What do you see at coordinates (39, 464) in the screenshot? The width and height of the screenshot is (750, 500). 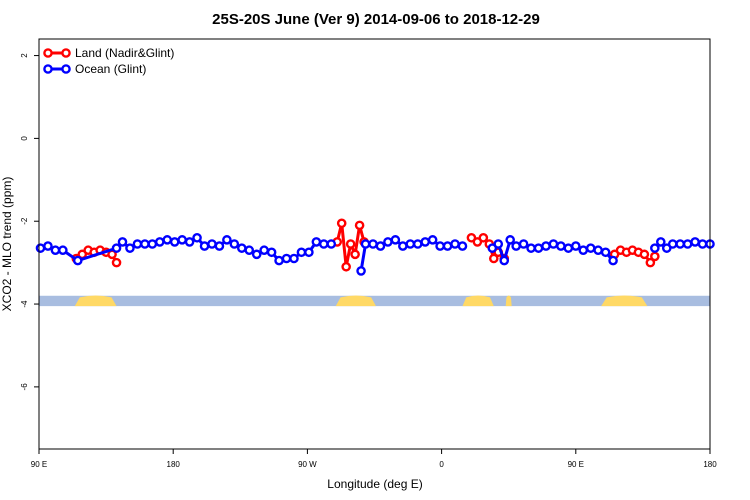 I see `x-tick-label: 90 E` at bounding box center [39, 464].